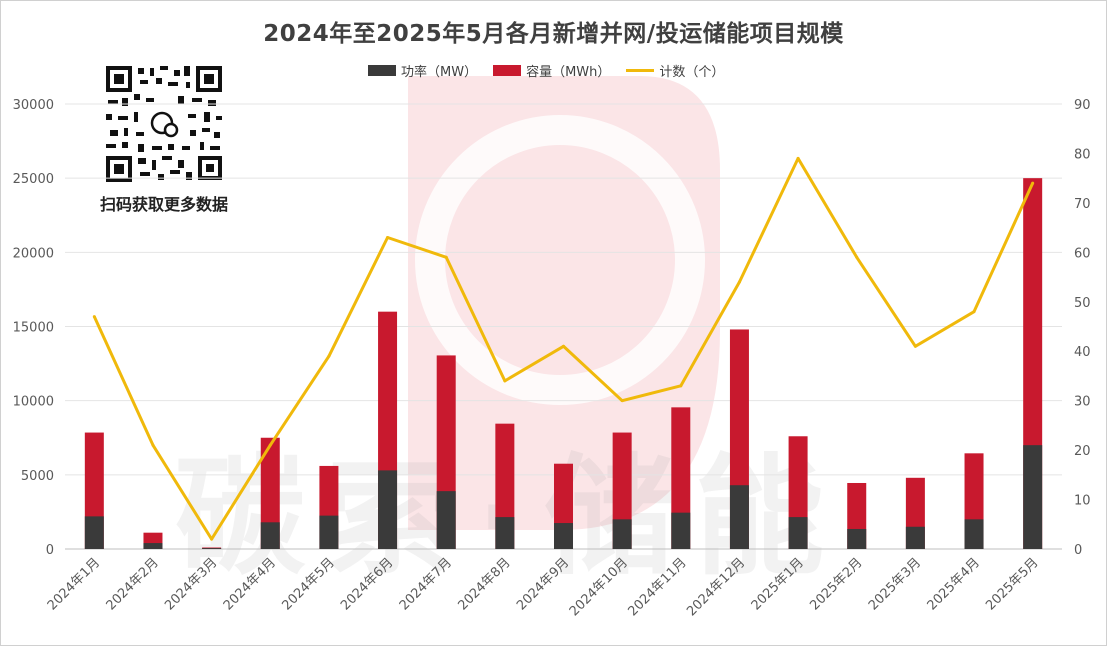 This screenshot has height=646, width=1107. I want to click on x-tick-label: 2024年7月, so click(426, 584).